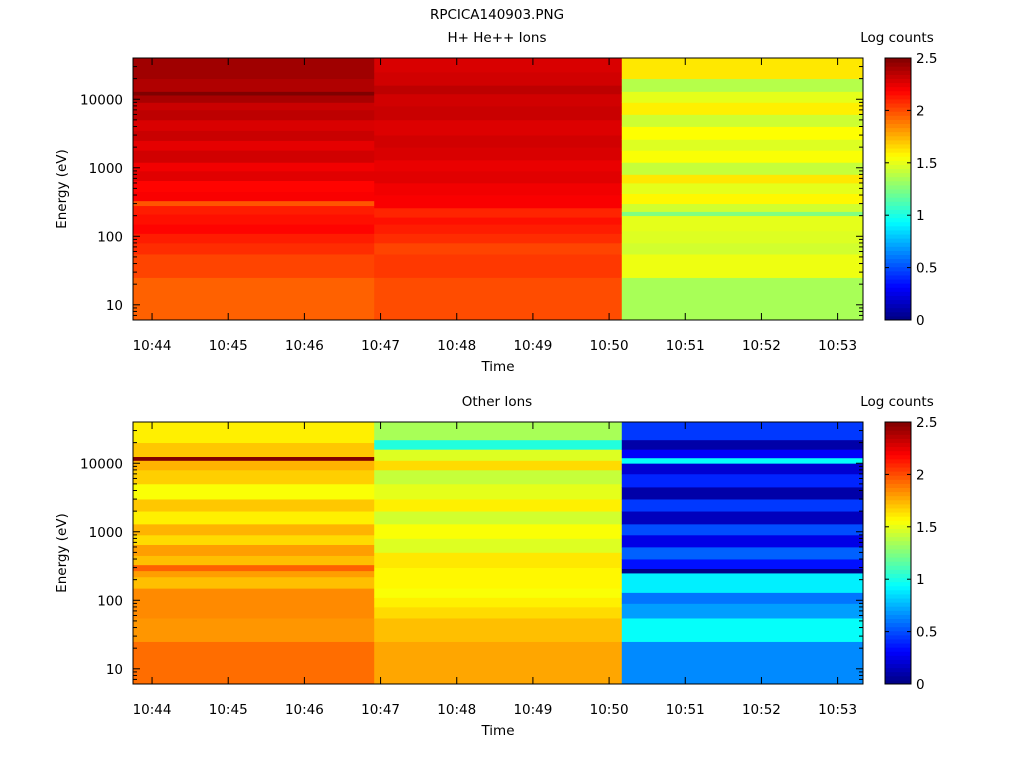 This screenshot has height=768, width=1024. I want to click on x-tick-label: 10:46, so click(304, 710).